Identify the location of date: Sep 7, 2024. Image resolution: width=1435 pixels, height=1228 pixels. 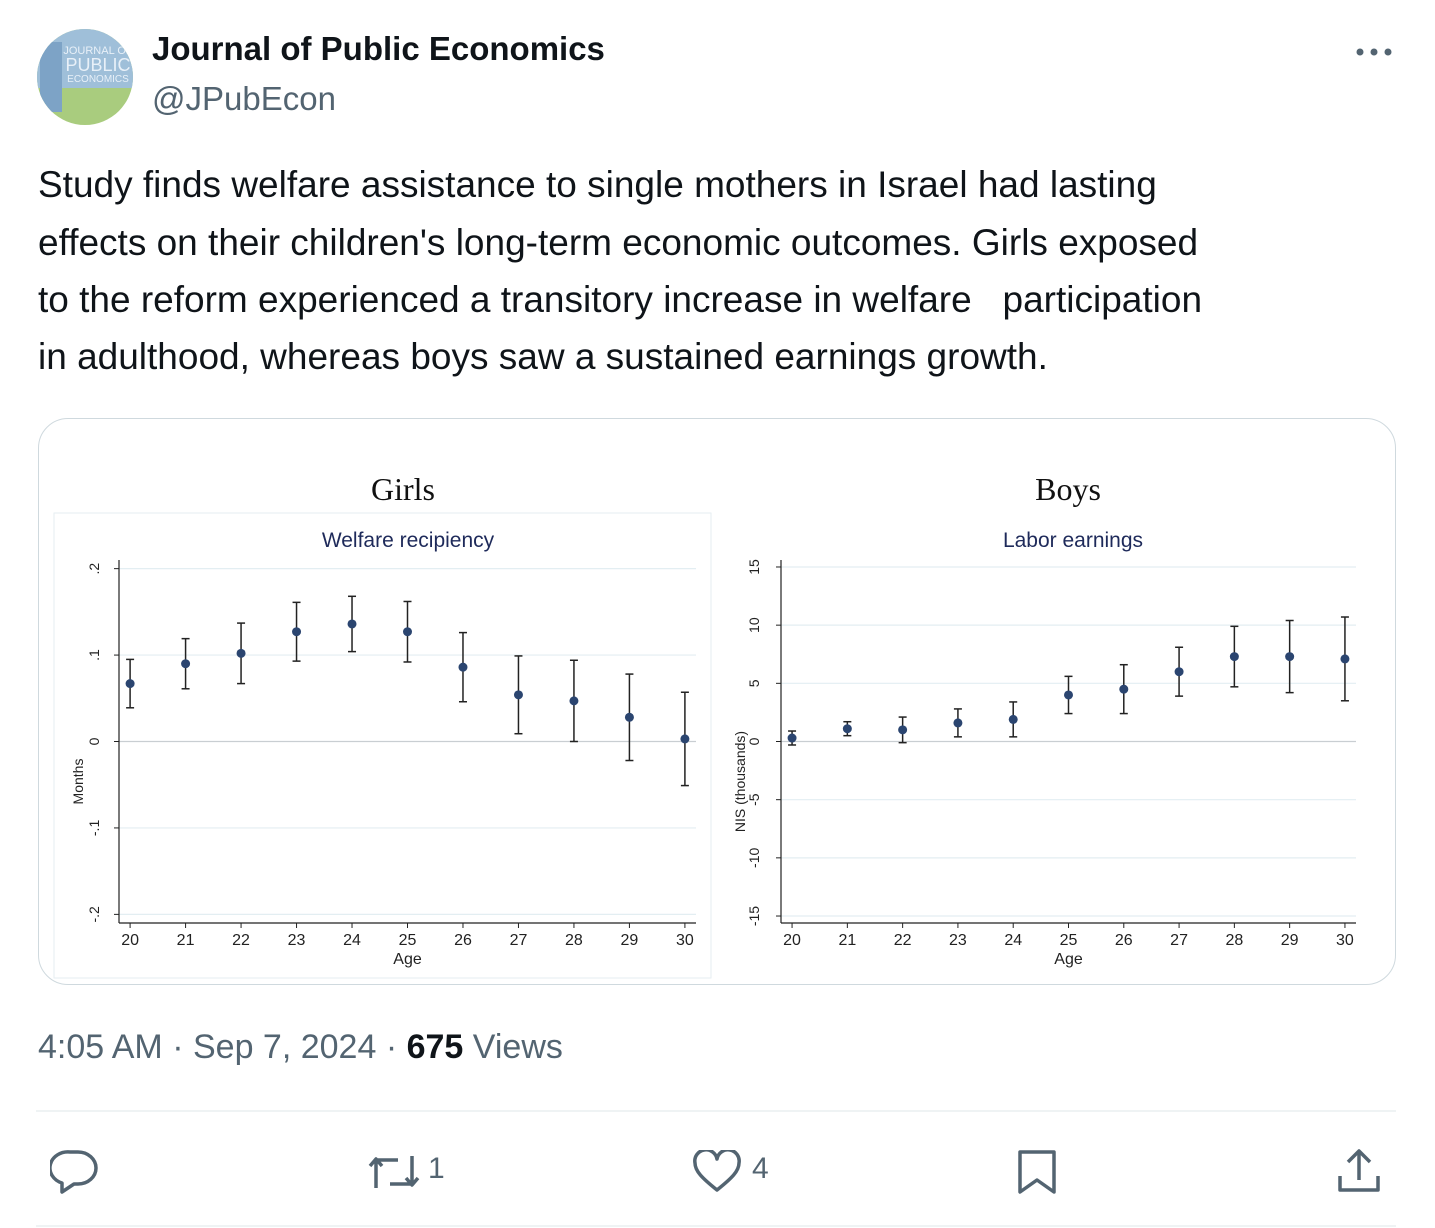
(284, 1047).